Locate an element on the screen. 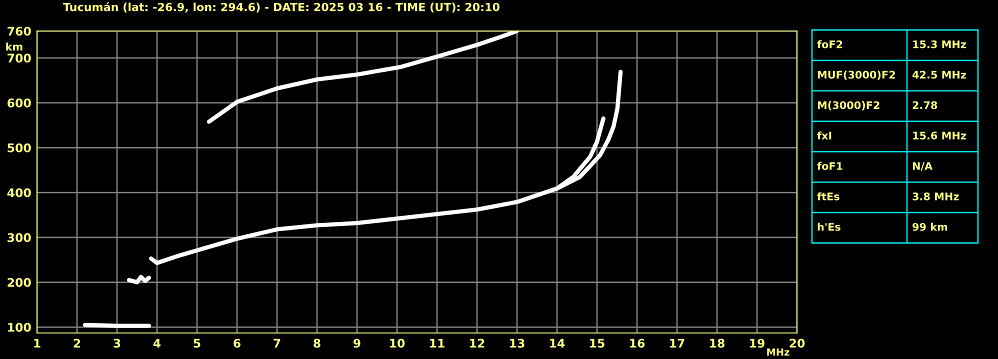 Image resolution: width=998 pixels, height=359 pixels. text: MUF(3000)F2 is located at coordinates (856, 75).